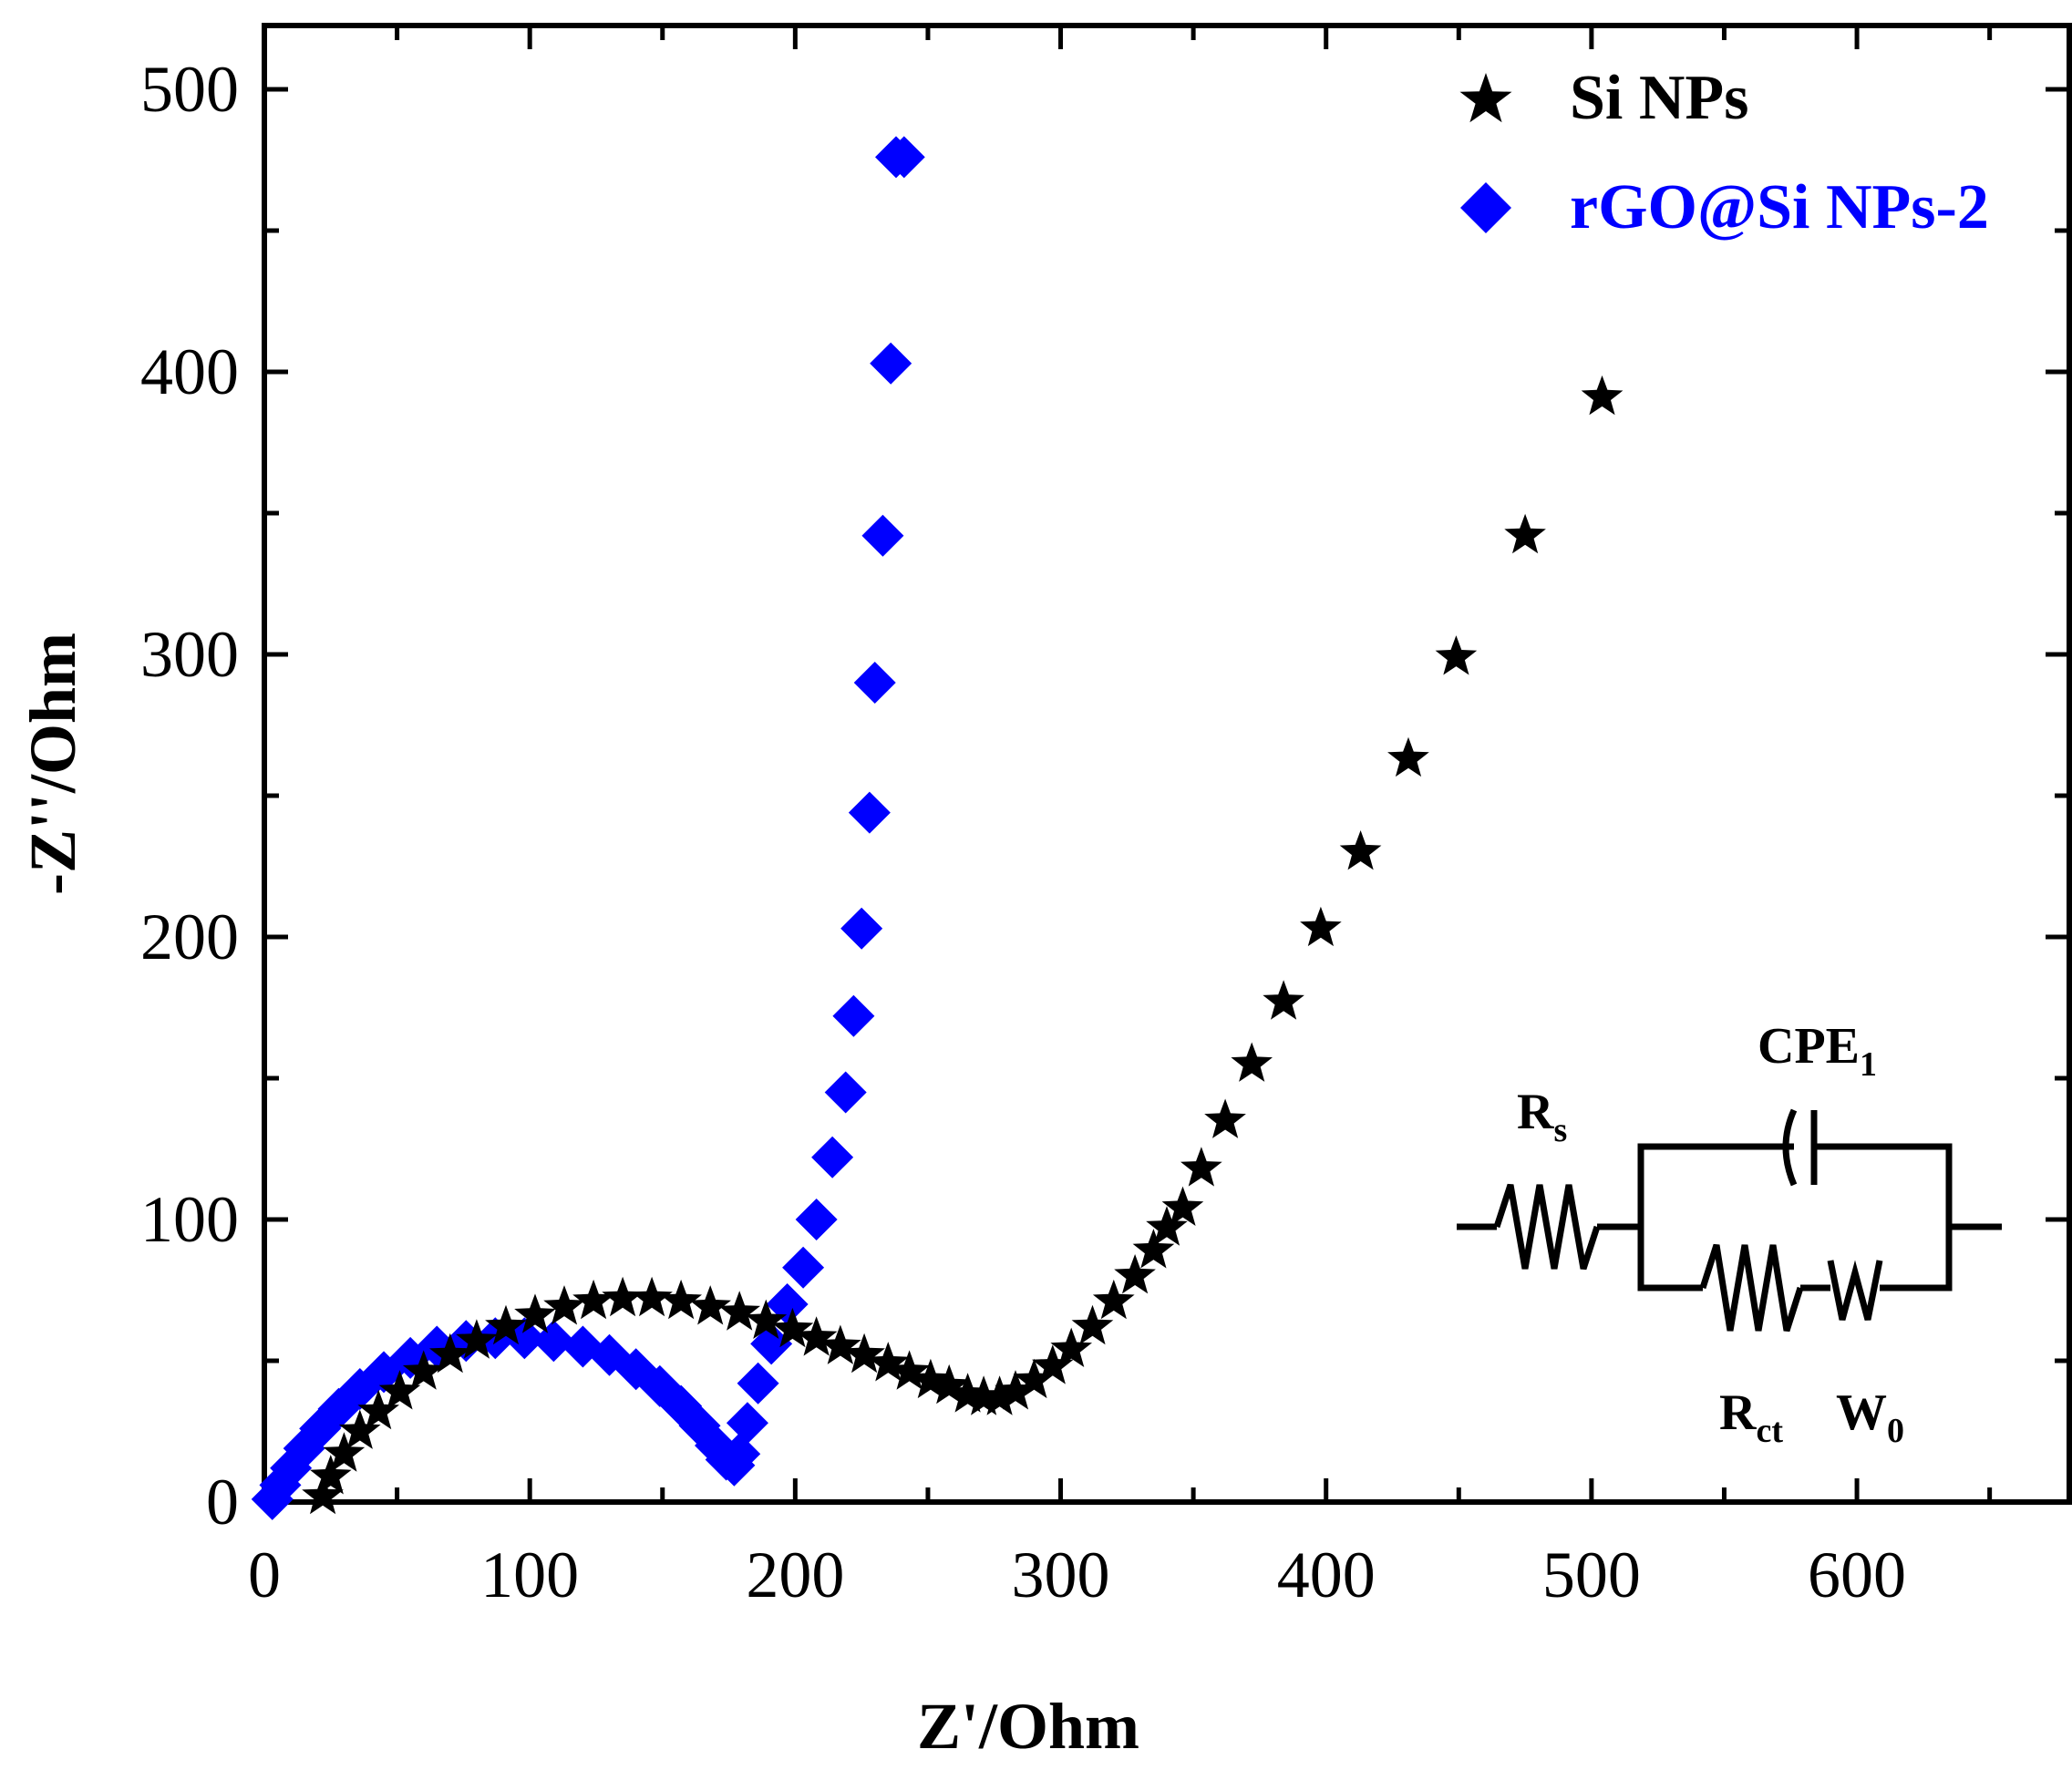 The height and width of the screenshot is (1770, 2072). I want to click on circuit-upper-branch-left, so click(1715, 1185).